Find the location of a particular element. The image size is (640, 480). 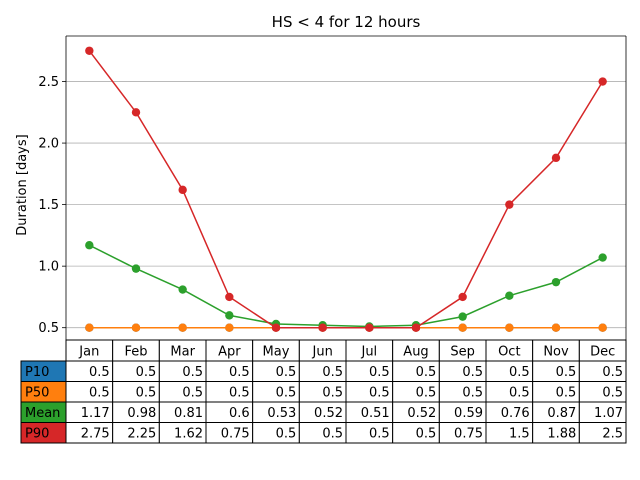

table-cell-value: 0.6 is located at coordinates (239, 413).